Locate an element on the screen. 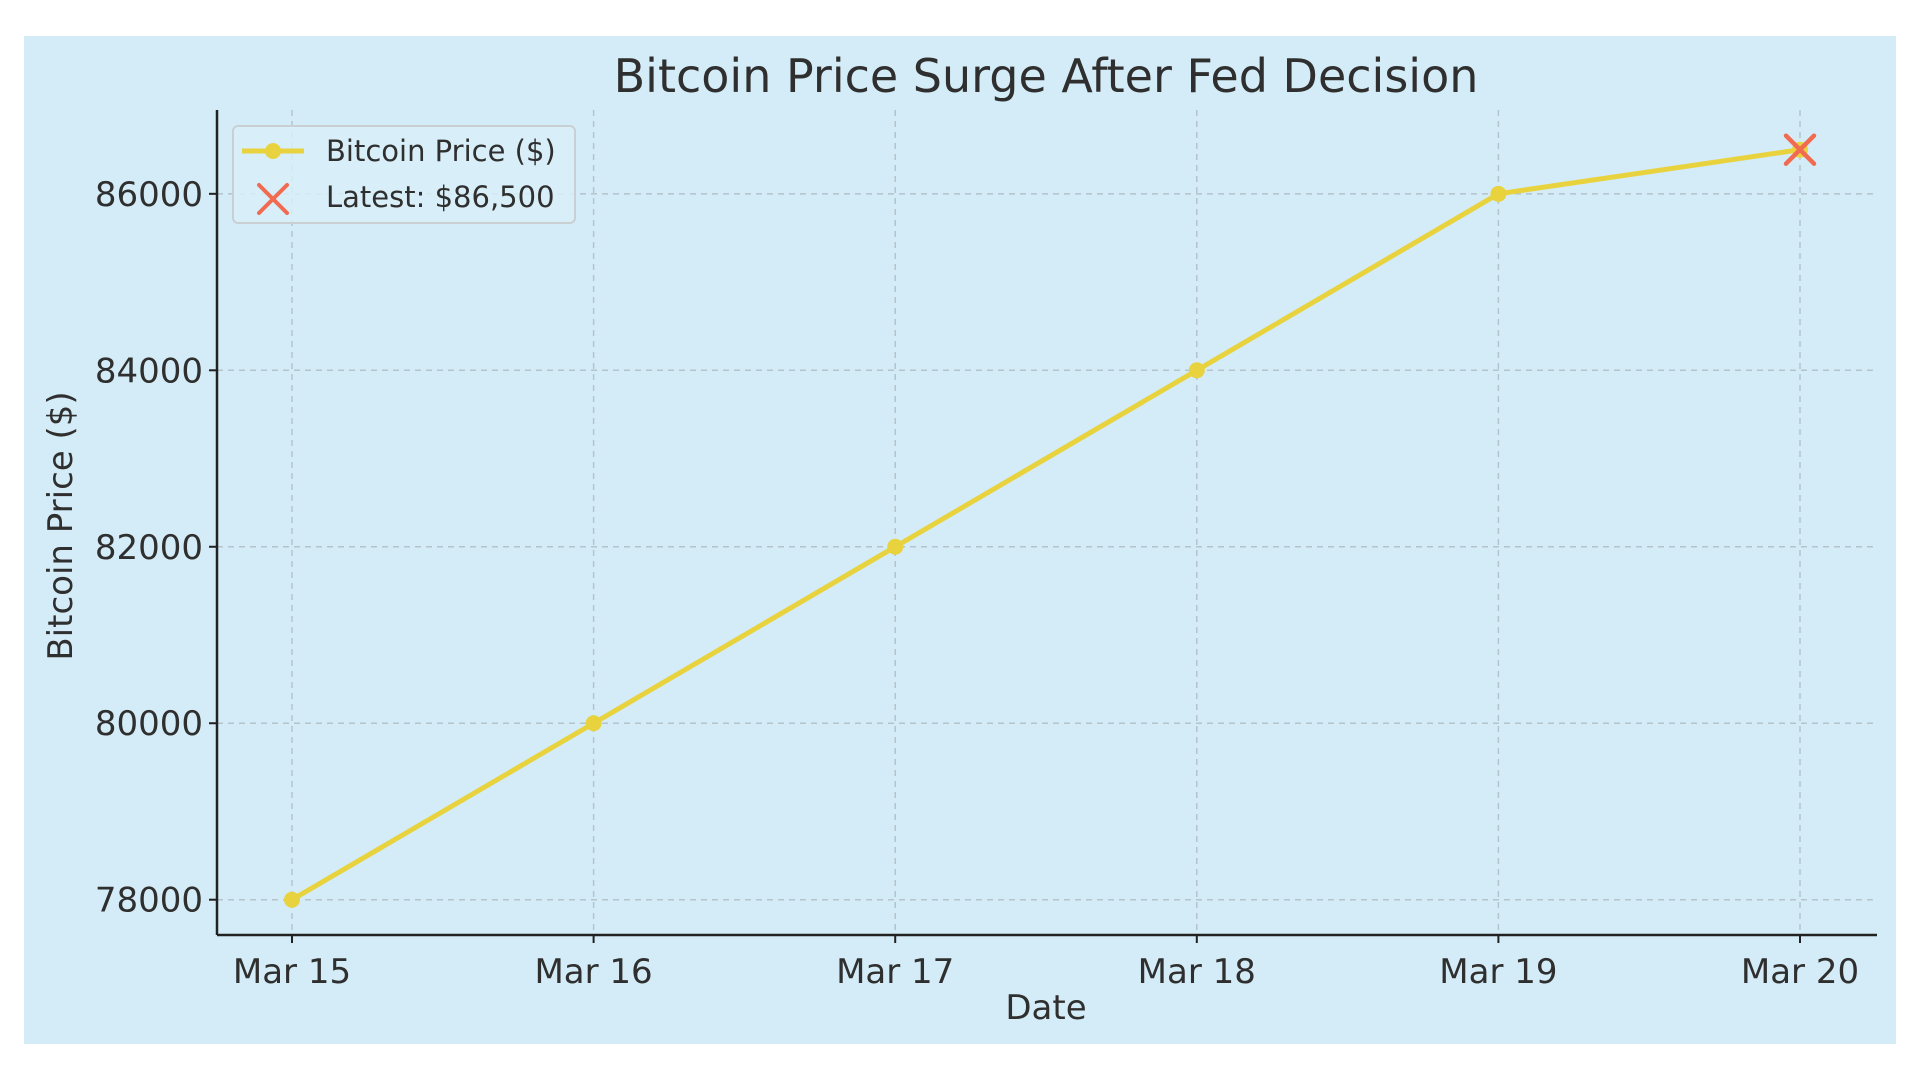  x-tick-label: Mar 18 is located at coordinates (1197, 972).